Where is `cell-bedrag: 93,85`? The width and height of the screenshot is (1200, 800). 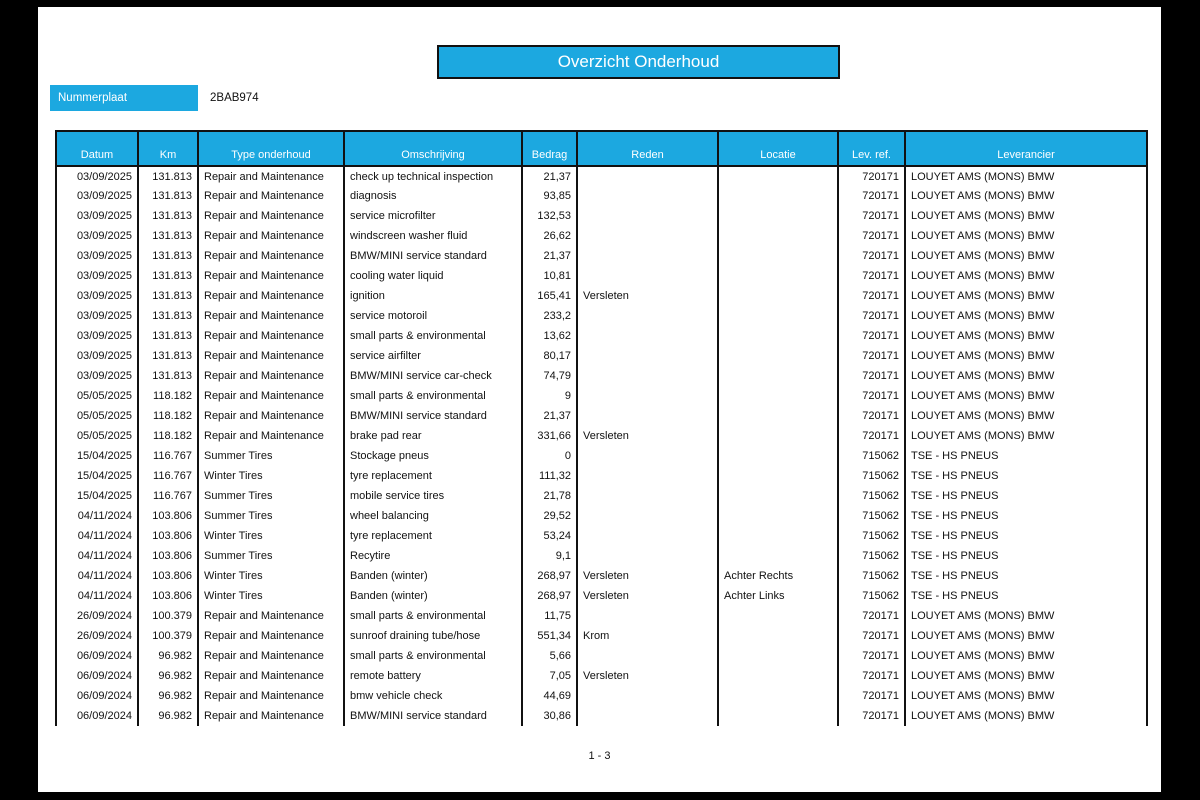
cell-bedrag: 93,85 is located at coordinates (549, 196).